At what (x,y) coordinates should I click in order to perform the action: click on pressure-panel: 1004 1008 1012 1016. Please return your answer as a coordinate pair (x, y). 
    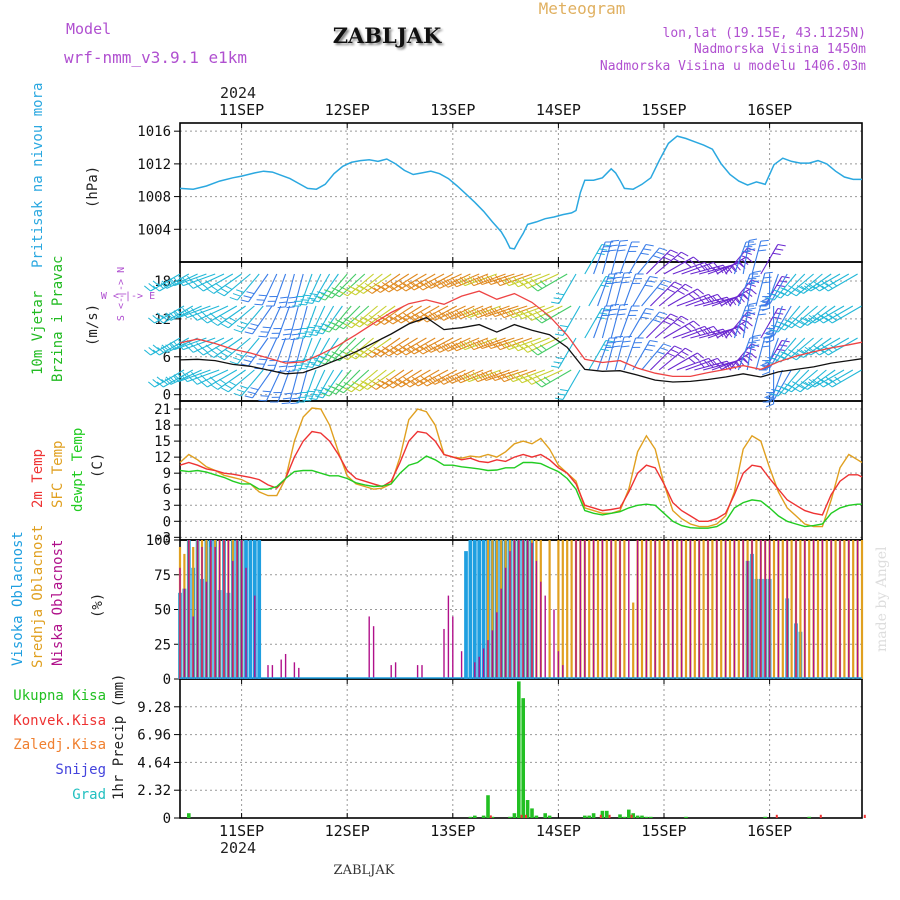
    Looking at the image, I should click on (500, 192).